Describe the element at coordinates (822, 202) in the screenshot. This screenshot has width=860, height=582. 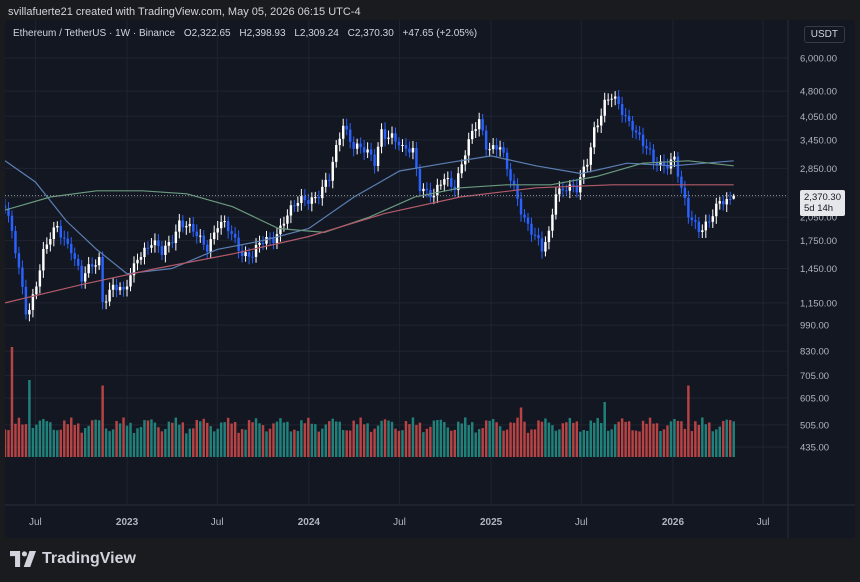
I see `last-price-tag: 2,370.30 5d 14h` at that location.